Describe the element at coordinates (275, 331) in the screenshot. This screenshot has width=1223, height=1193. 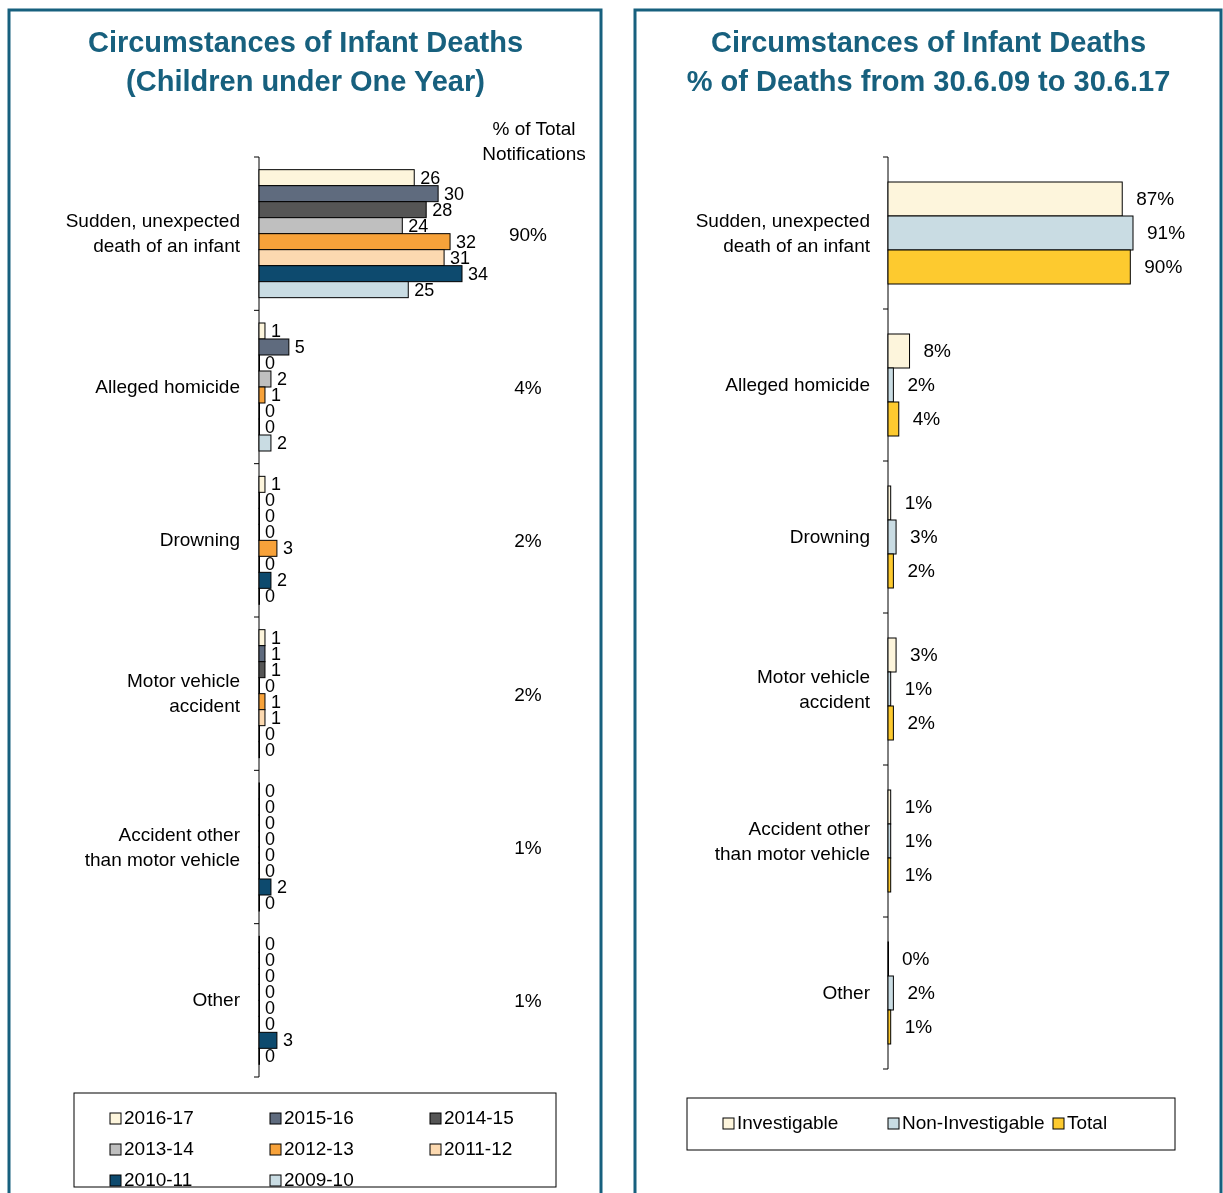
I see `data-label: 1` at that location.